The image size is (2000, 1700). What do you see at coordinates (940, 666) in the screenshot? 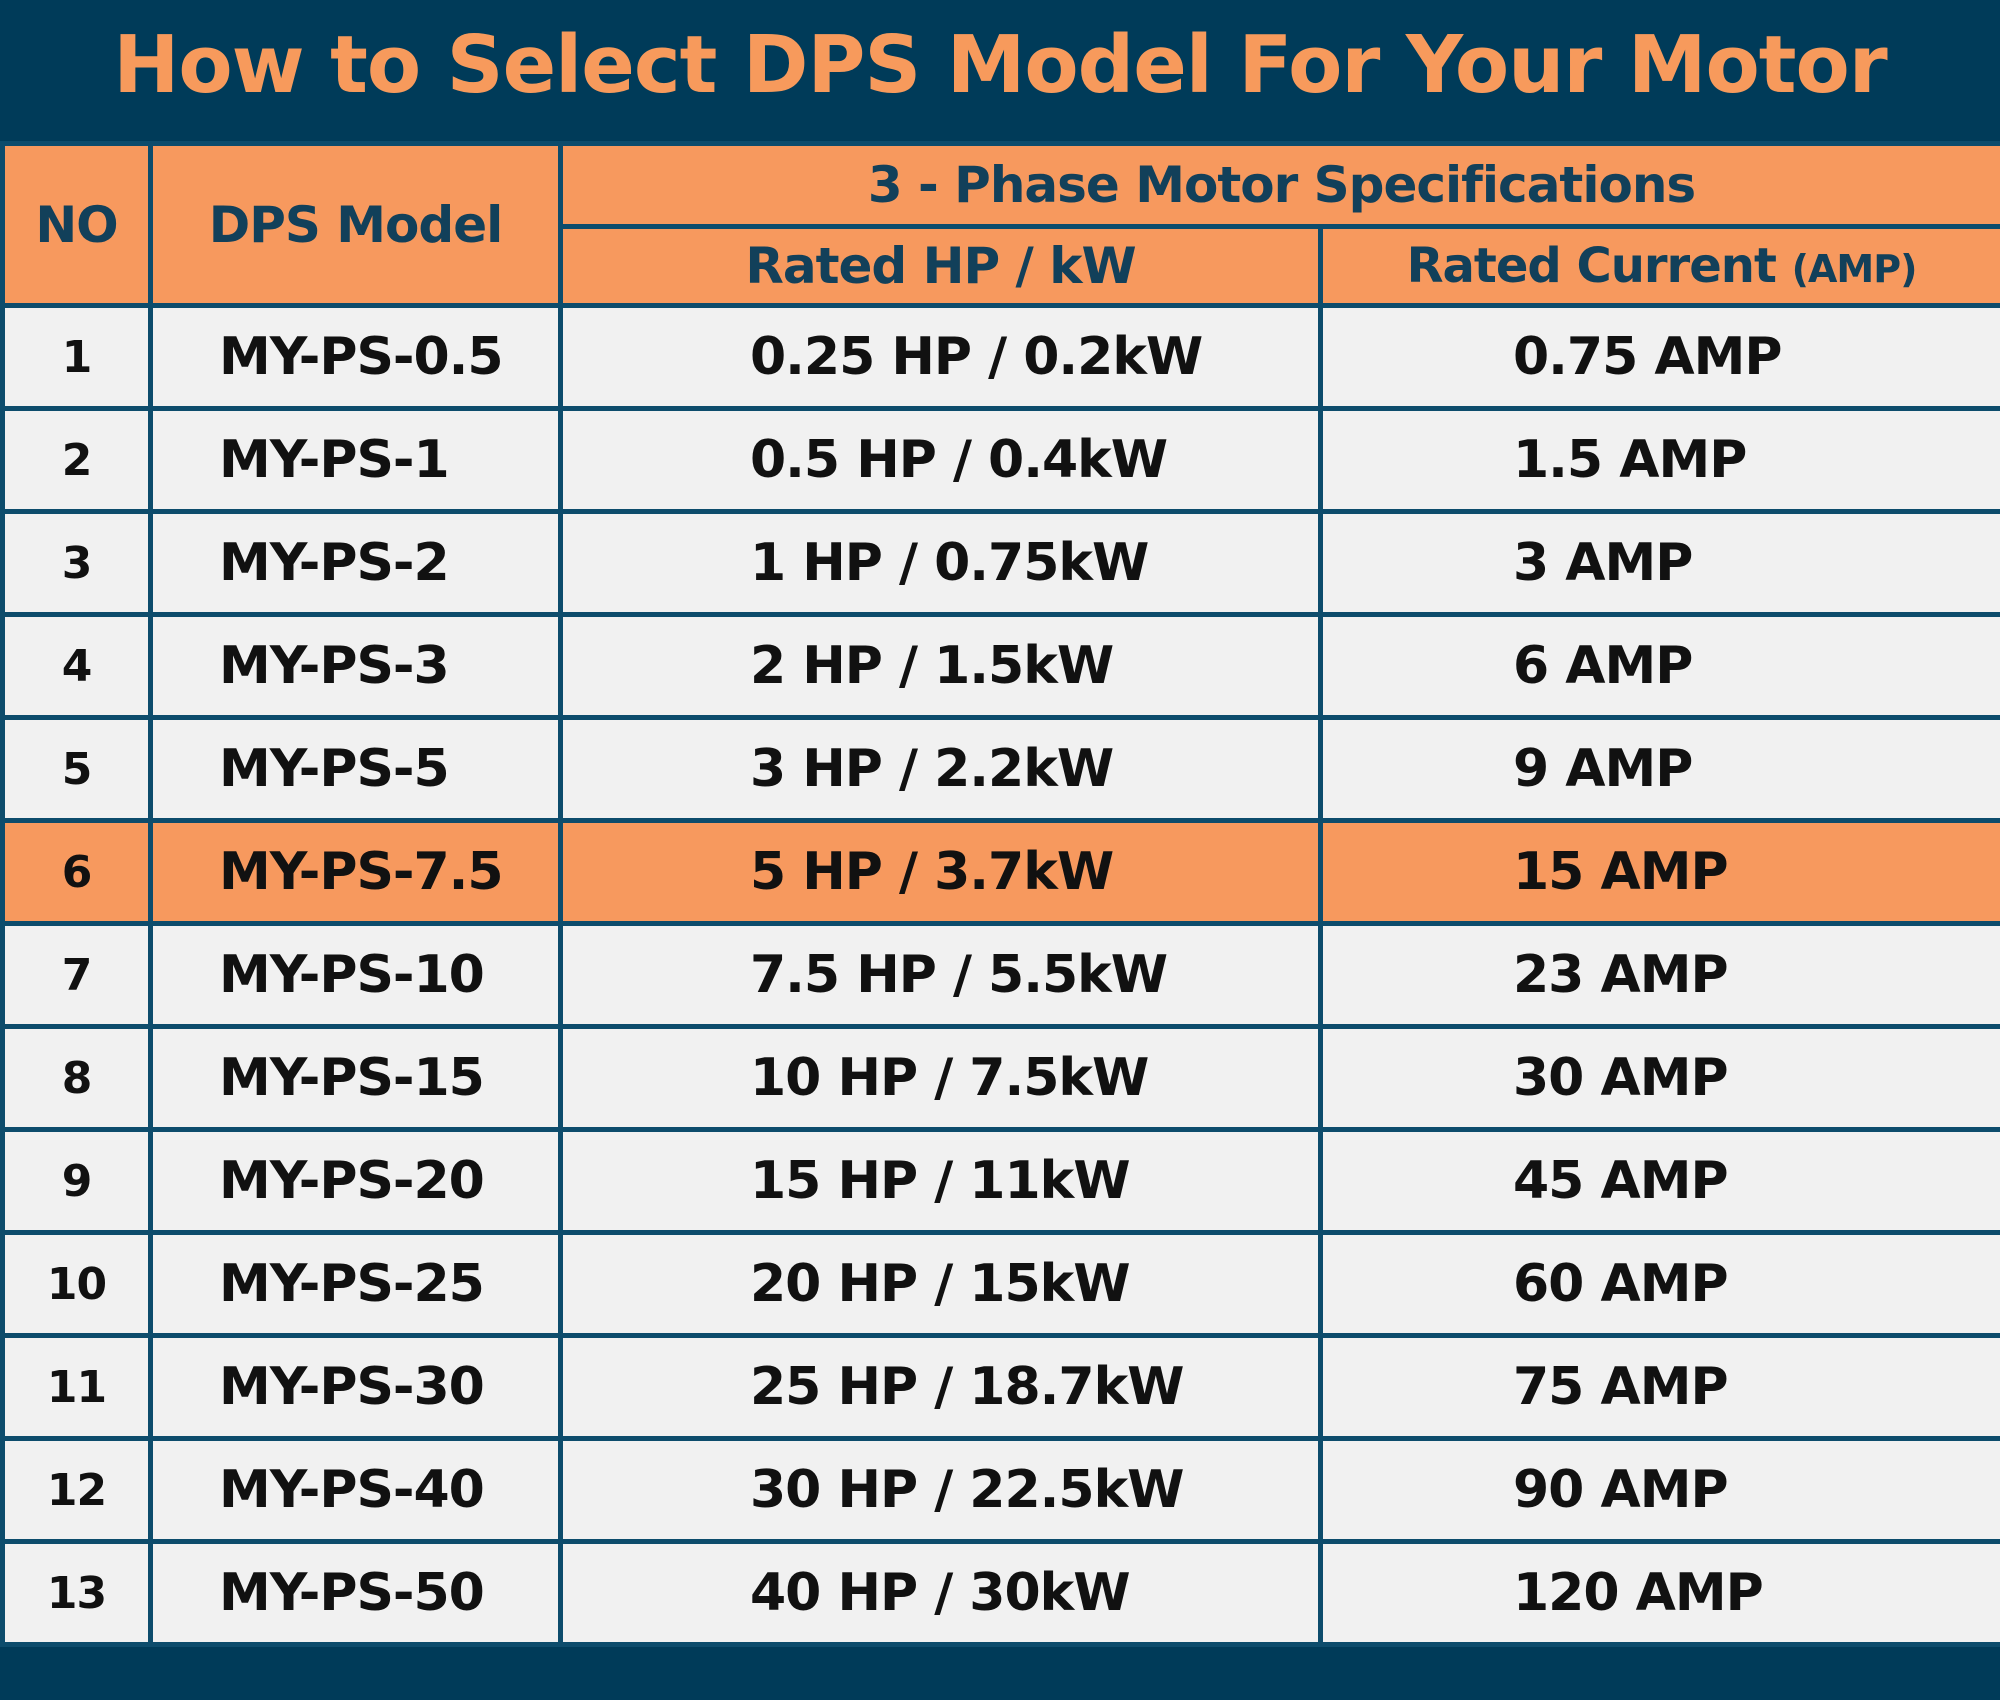
I see `cell-rated-hp-kw: 2 HP / 1.5kW` at bounding box center [940, 666].